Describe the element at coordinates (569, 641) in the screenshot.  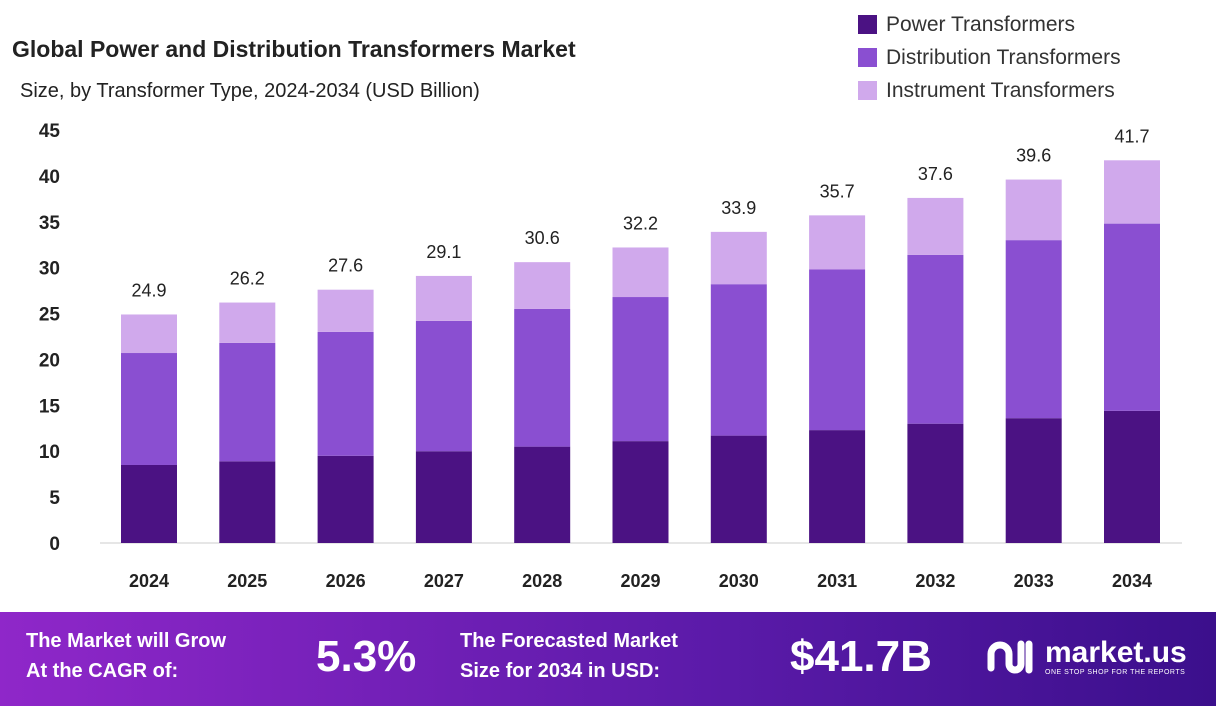
I see `forecast-label-line: The Forecasted Market` at that location.